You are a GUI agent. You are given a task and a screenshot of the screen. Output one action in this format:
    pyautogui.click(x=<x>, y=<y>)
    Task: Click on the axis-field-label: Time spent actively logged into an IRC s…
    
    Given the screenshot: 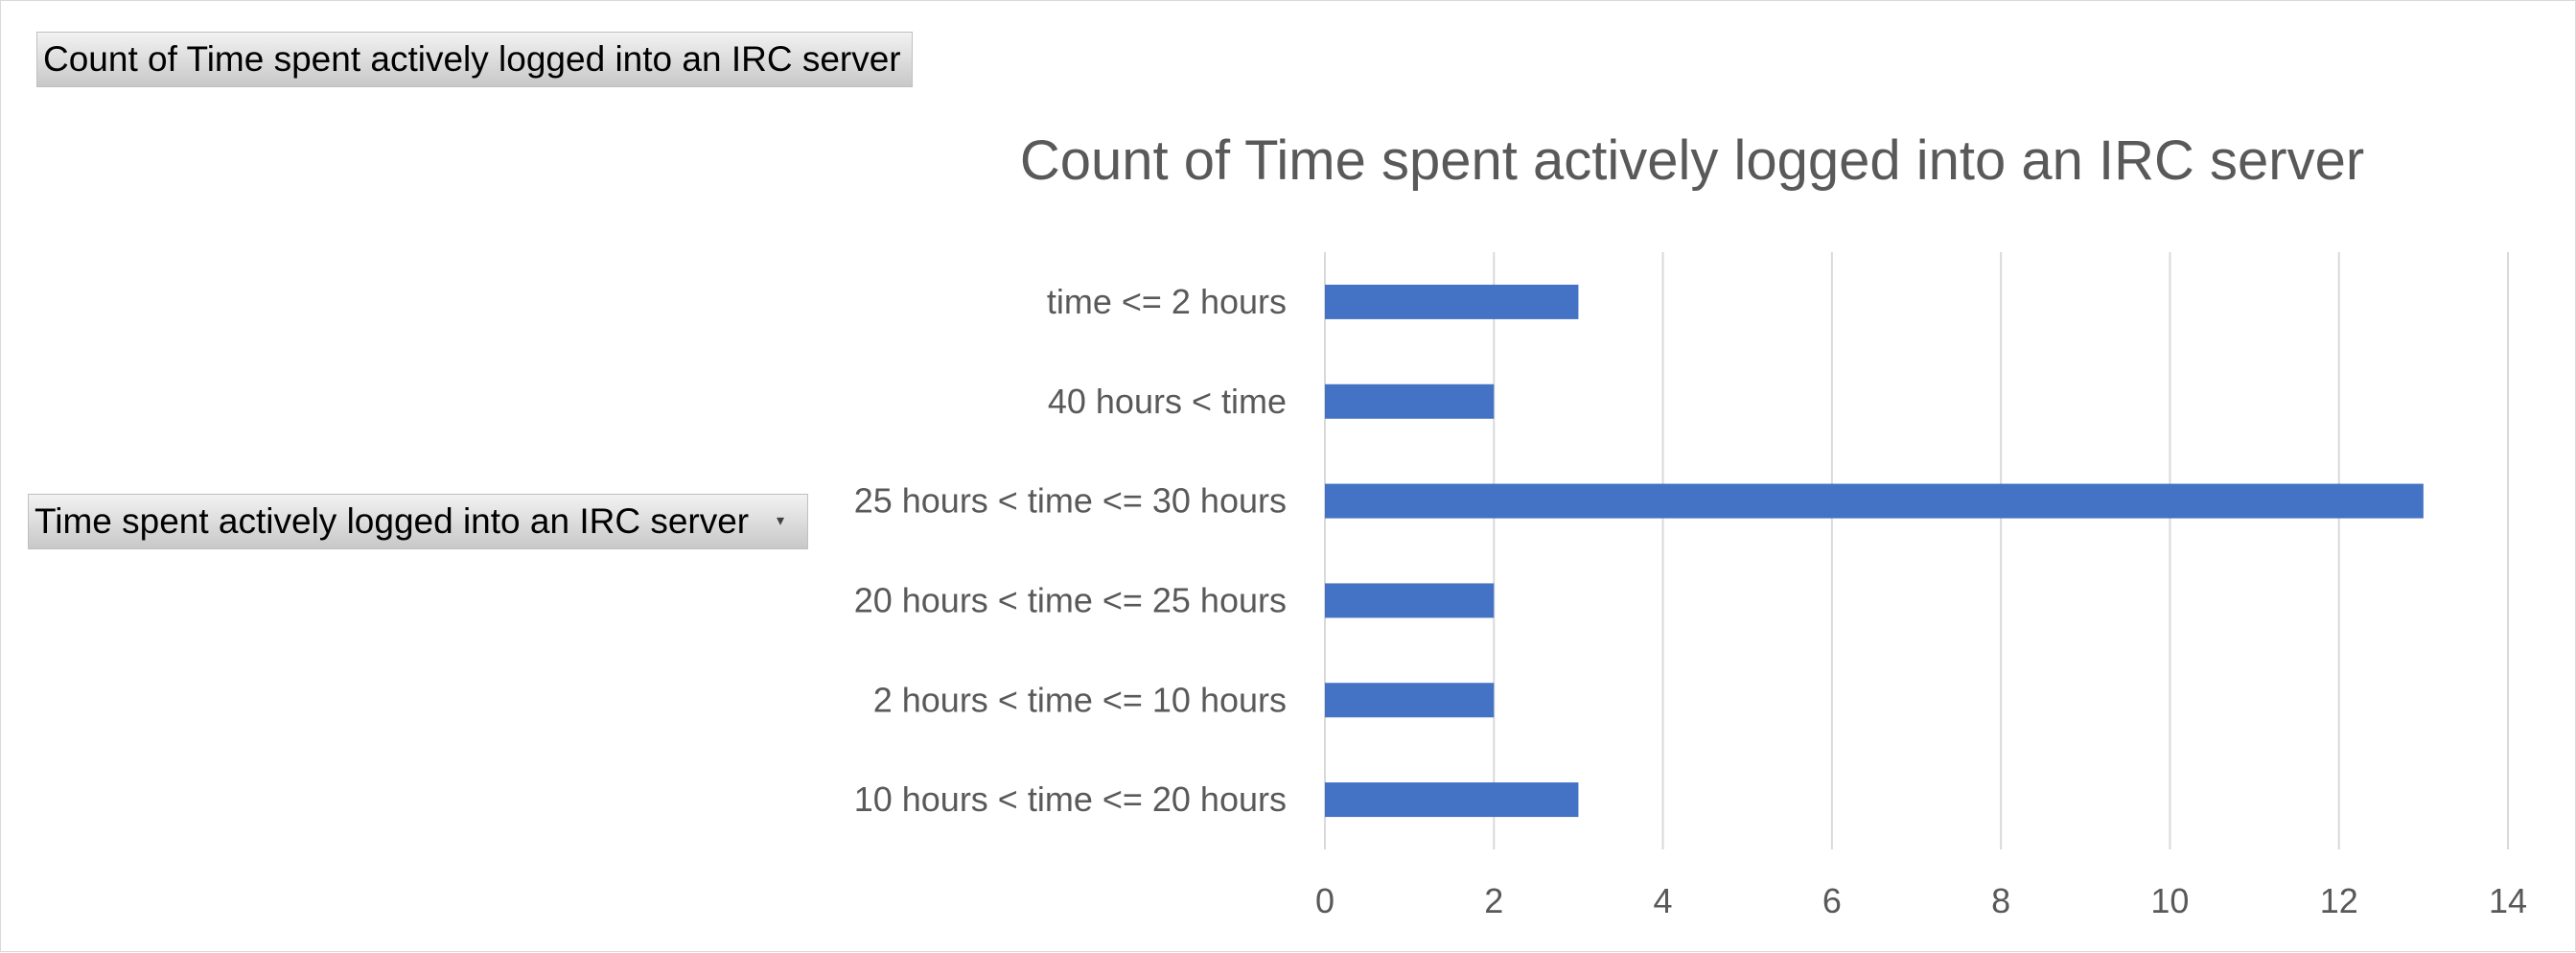 What is the action you would take?
    pyautogui.click(x=393, y=521)
    